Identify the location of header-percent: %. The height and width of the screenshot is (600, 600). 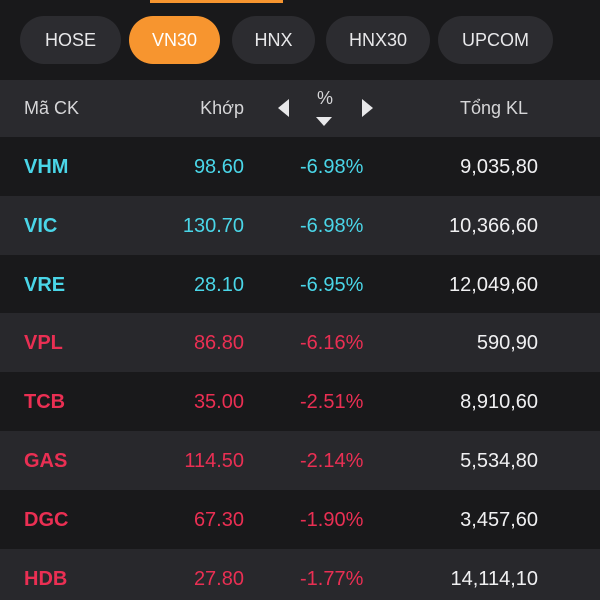
(324, 98).